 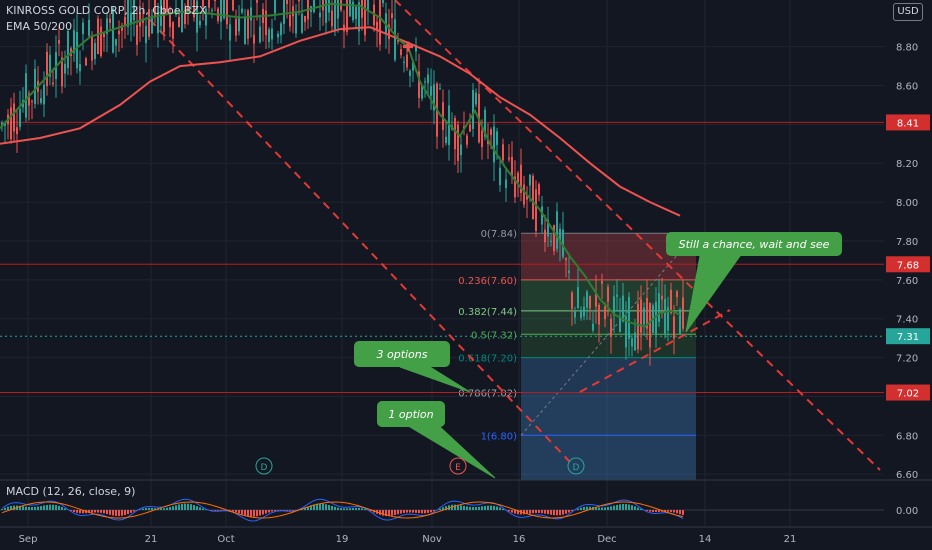 I want to click on fib-level-label: 1(6.80), so click(x=499, y=436).